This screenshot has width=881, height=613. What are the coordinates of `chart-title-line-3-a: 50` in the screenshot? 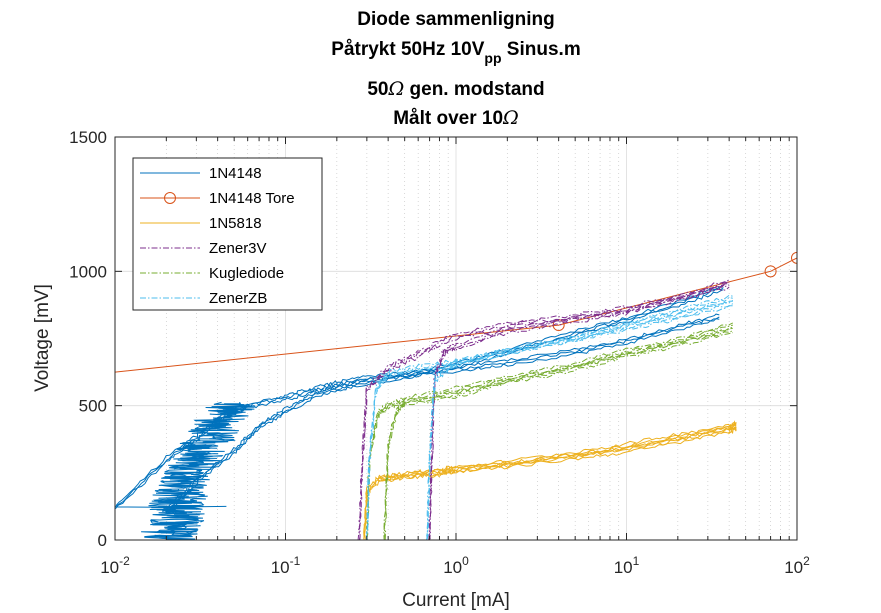 It's located at (377, 89).